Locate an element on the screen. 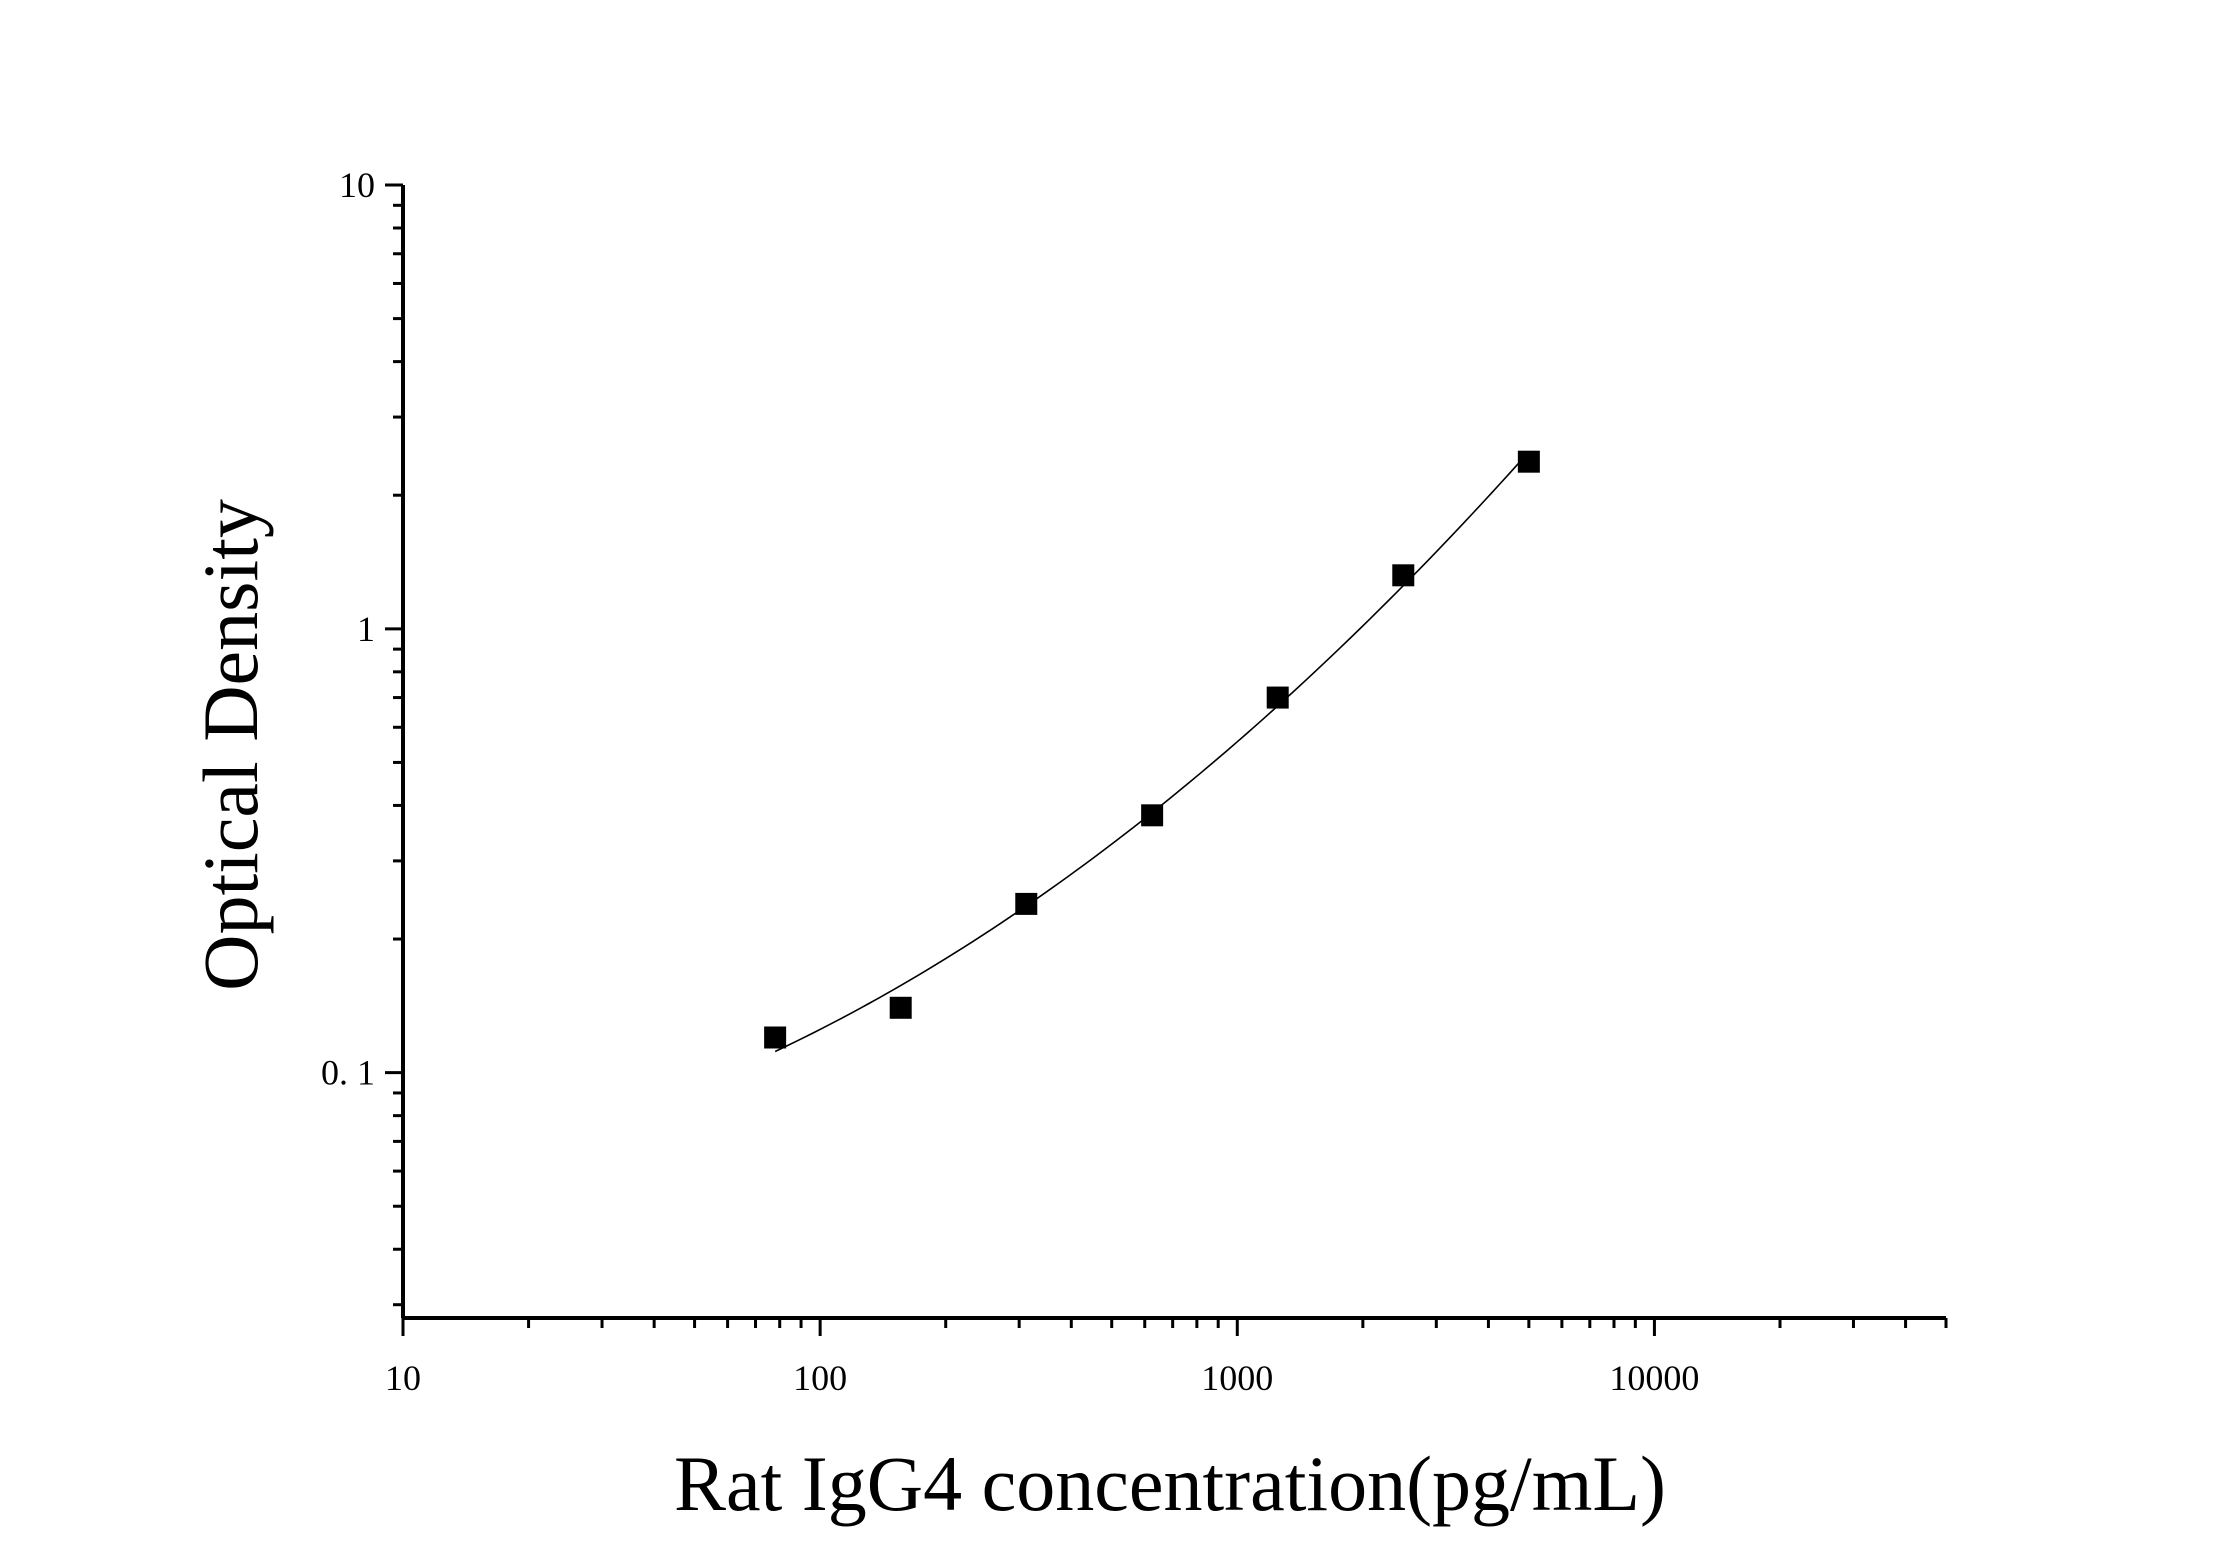 Image resolution: width=2231 pixels, height=1559 pixels. fit-curve-group is located at coordinates (1152, 752).